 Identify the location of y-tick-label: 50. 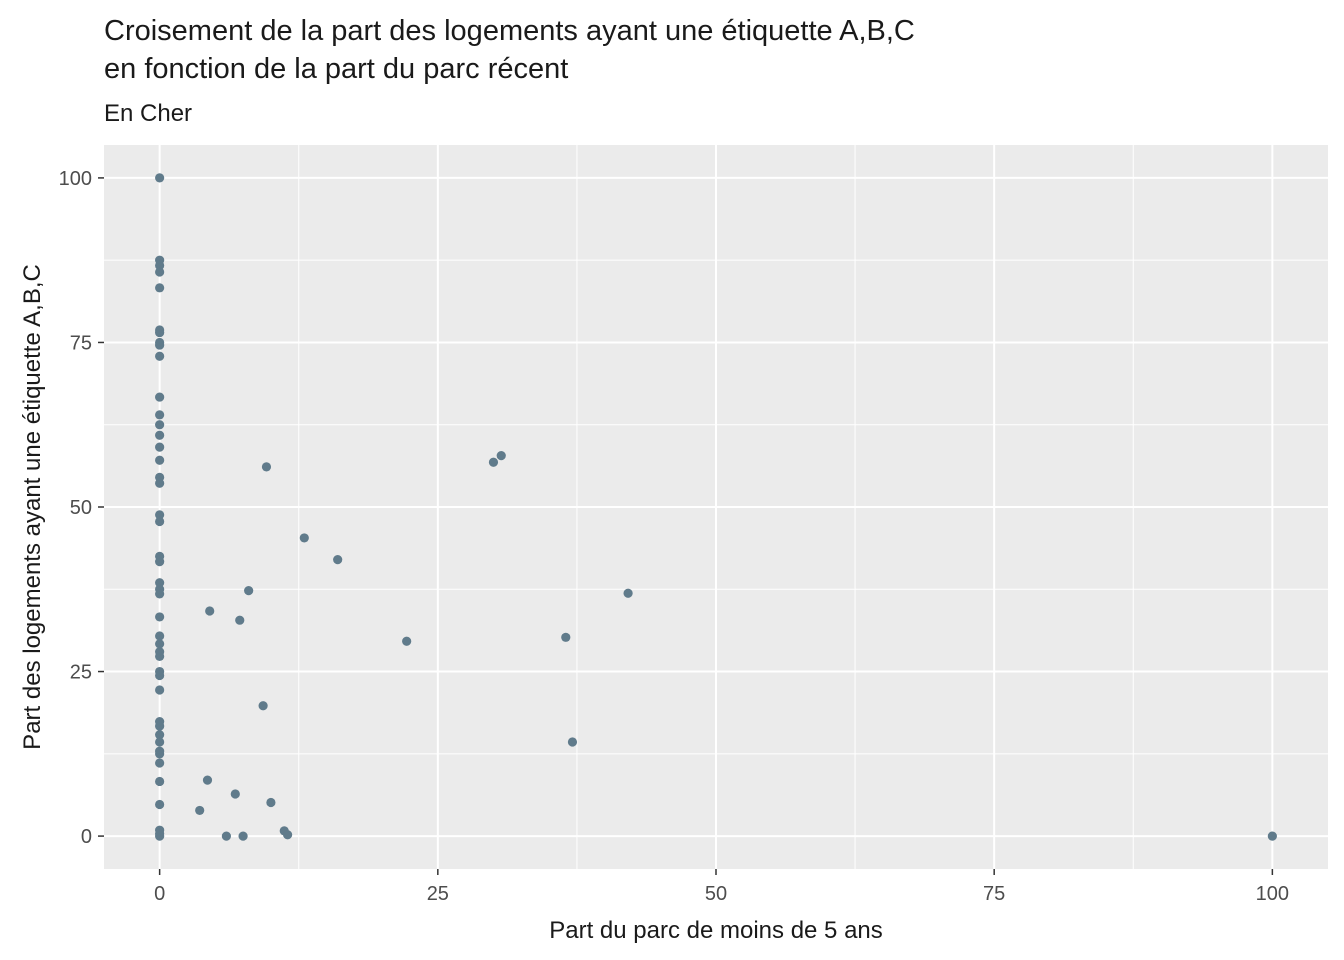
(81, 508).